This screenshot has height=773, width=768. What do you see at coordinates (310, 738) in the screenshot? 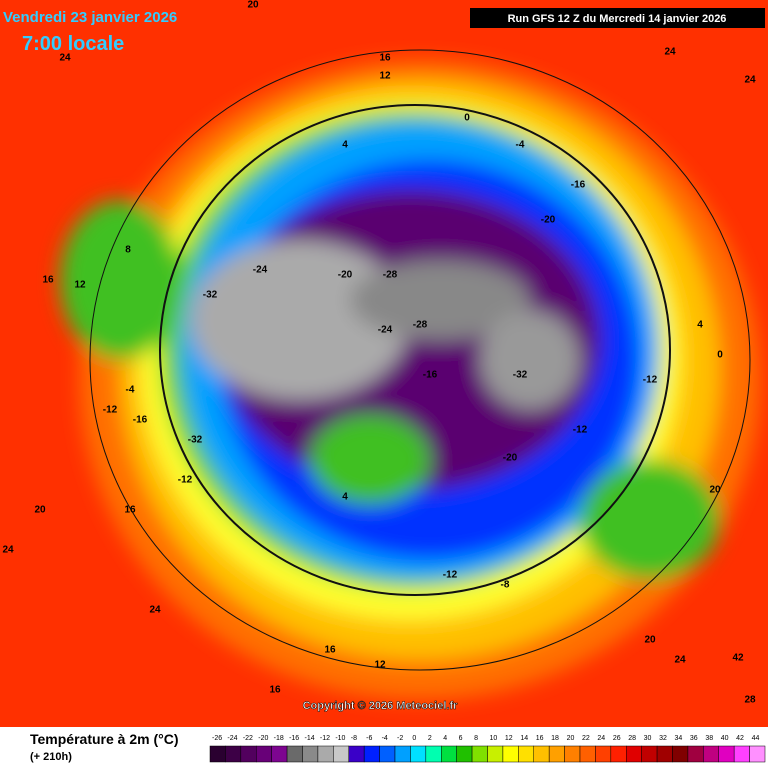
I see `legend-tick-label: -14` at bounding box center [310, 738].